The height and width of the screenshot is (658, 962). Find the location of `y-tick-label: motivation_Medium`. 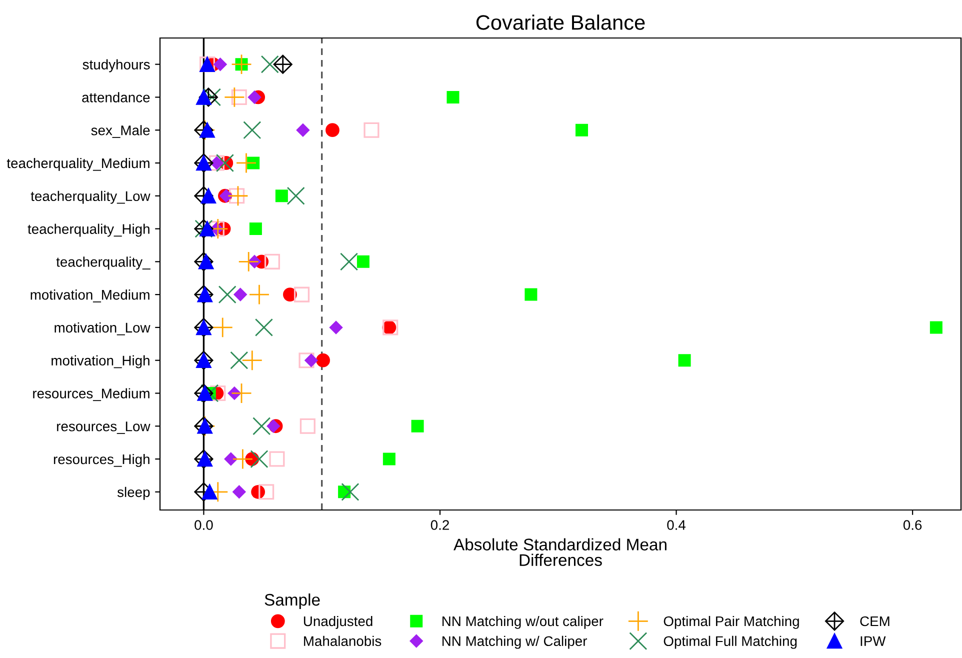

y-tick-label: motivation_Medium is located at coordinates (90, 296).